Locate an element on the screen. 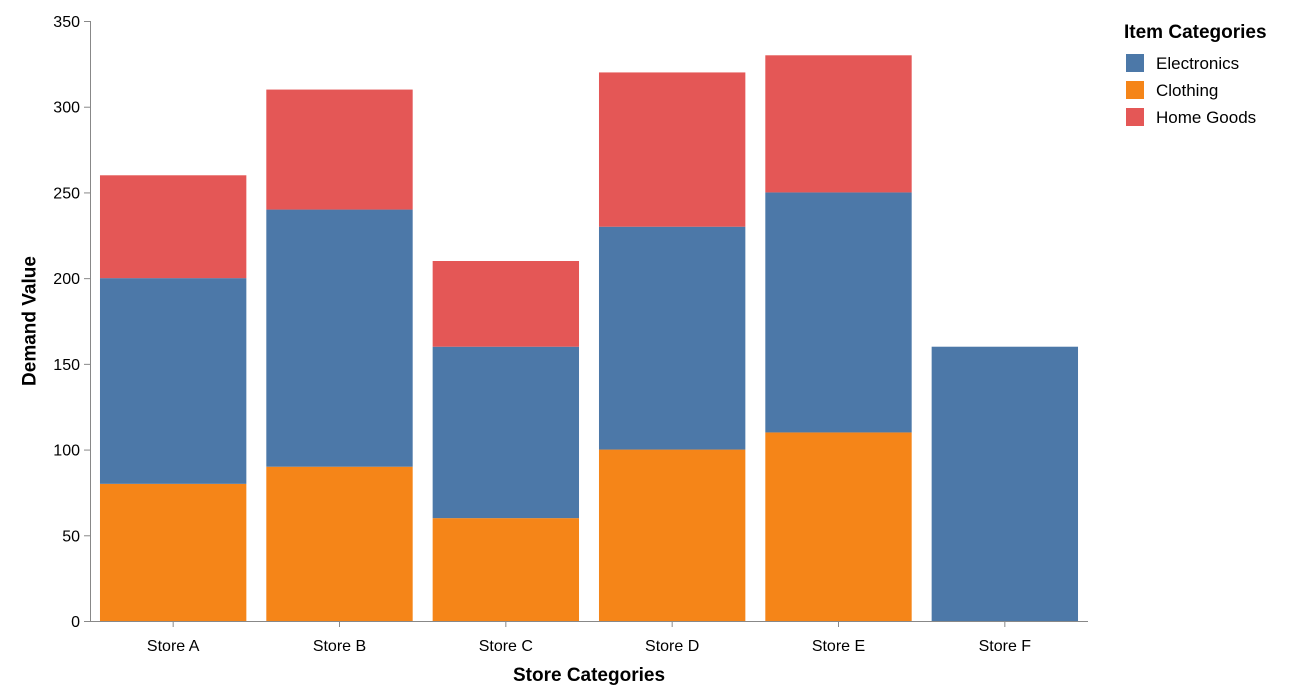 Image resolution: width=1300 pixels, height=694 pixels. legend-swatch-electronics is located at coordinates (1135, 63).